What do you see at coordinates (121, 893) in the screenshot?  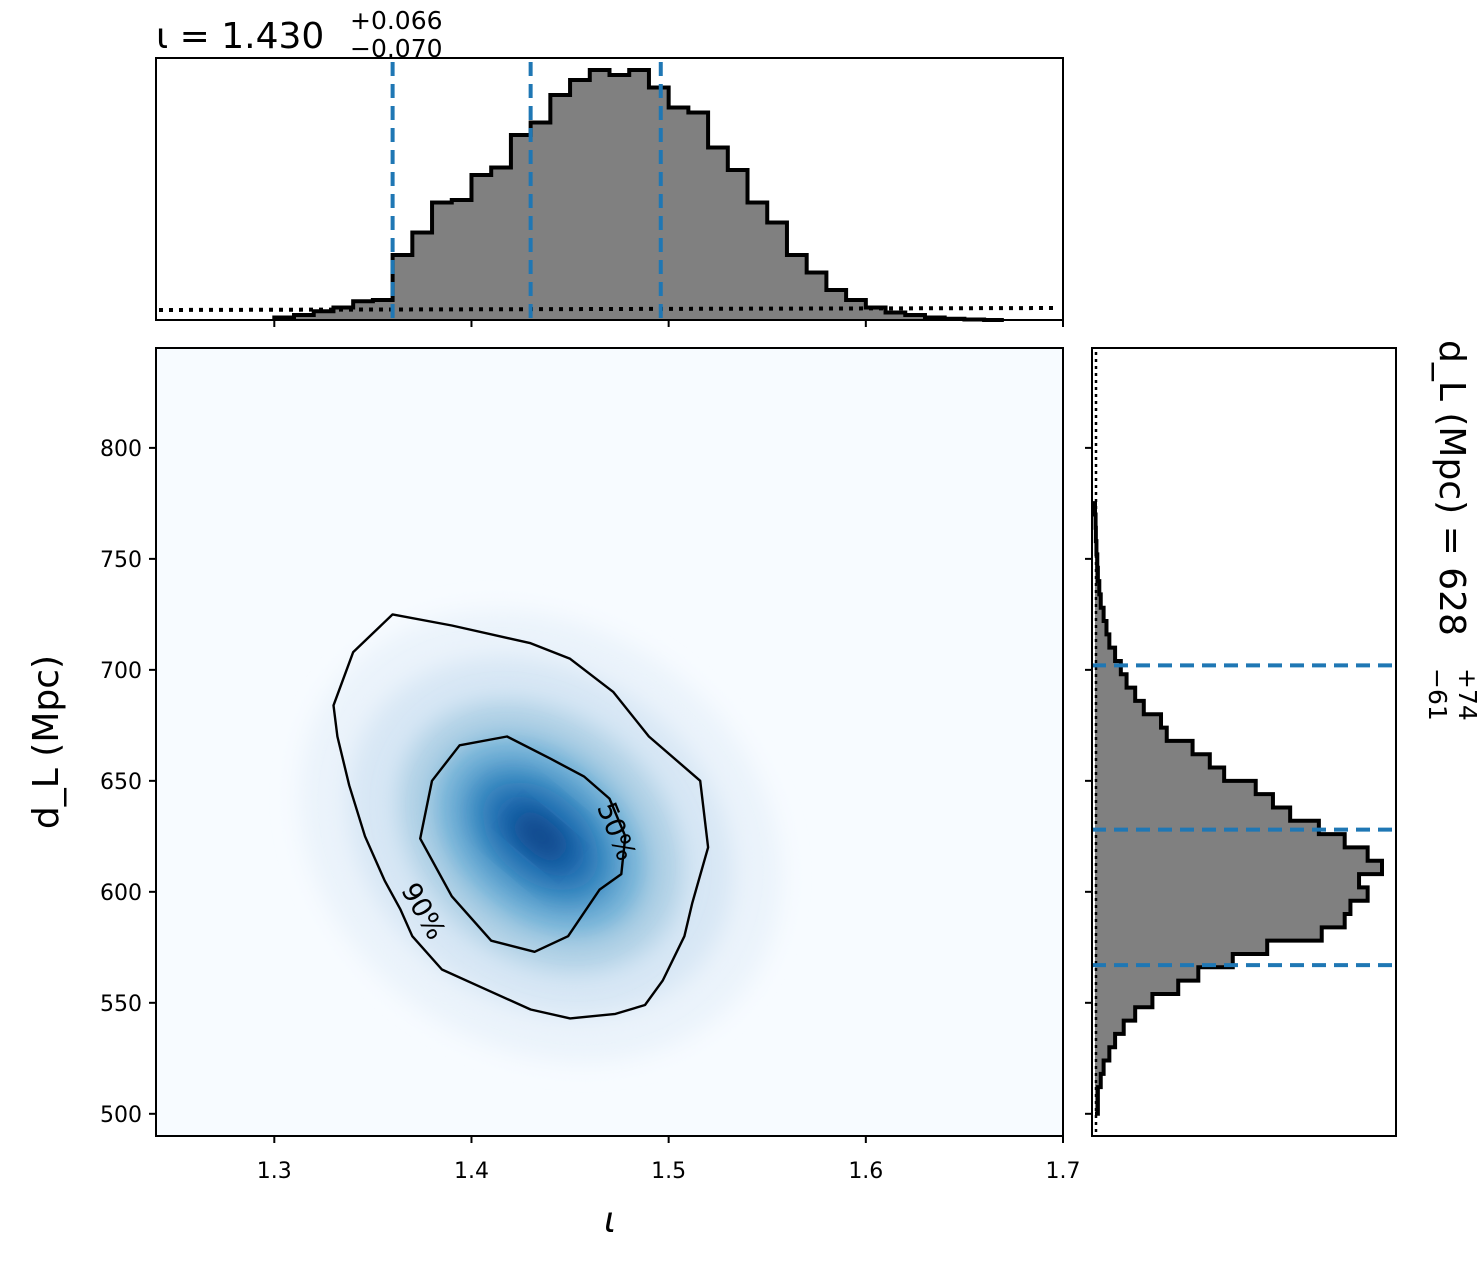 I see `y-tick-label-600: 600` at bounding box center [121, 893].